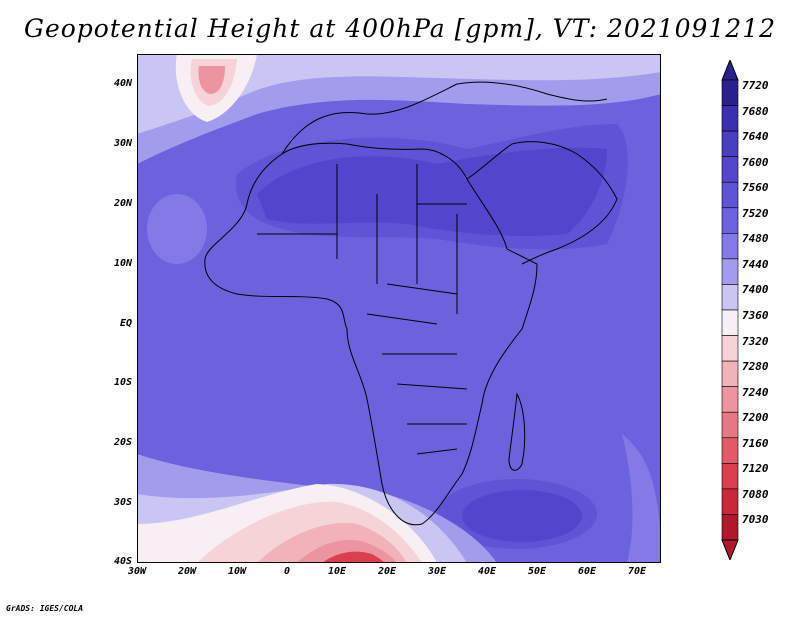 The width and height of the screenshot is (800, 618). Describe the element at coordinates (755, 162) in the screenshot. I see `colorbar-level-label: 7600` at that location.